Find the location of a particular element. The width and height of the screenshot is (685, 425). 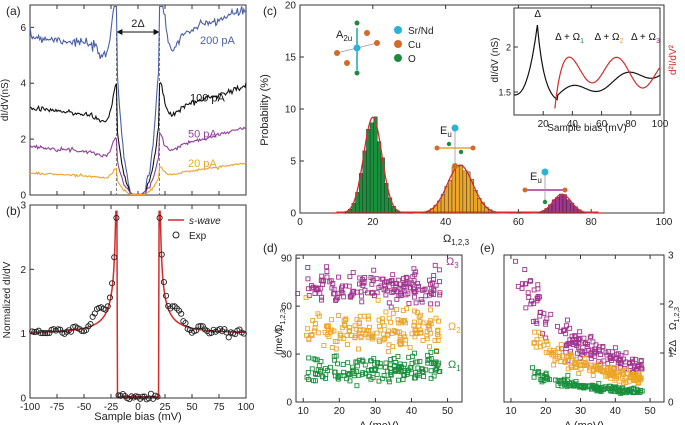

inset-x-tick-label: 60 is located at coordinates (602, 124).